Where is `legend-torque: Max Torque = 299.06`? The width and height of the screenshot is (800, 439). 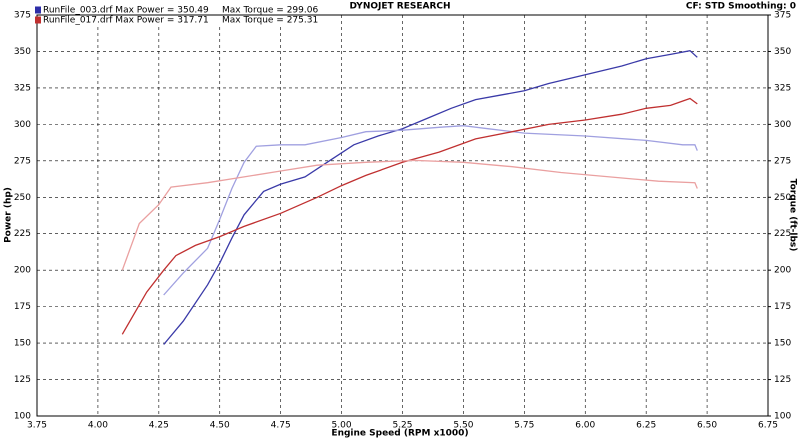 legend-torque: Max Torque = 299.06 is located at coordinates (270, 11).